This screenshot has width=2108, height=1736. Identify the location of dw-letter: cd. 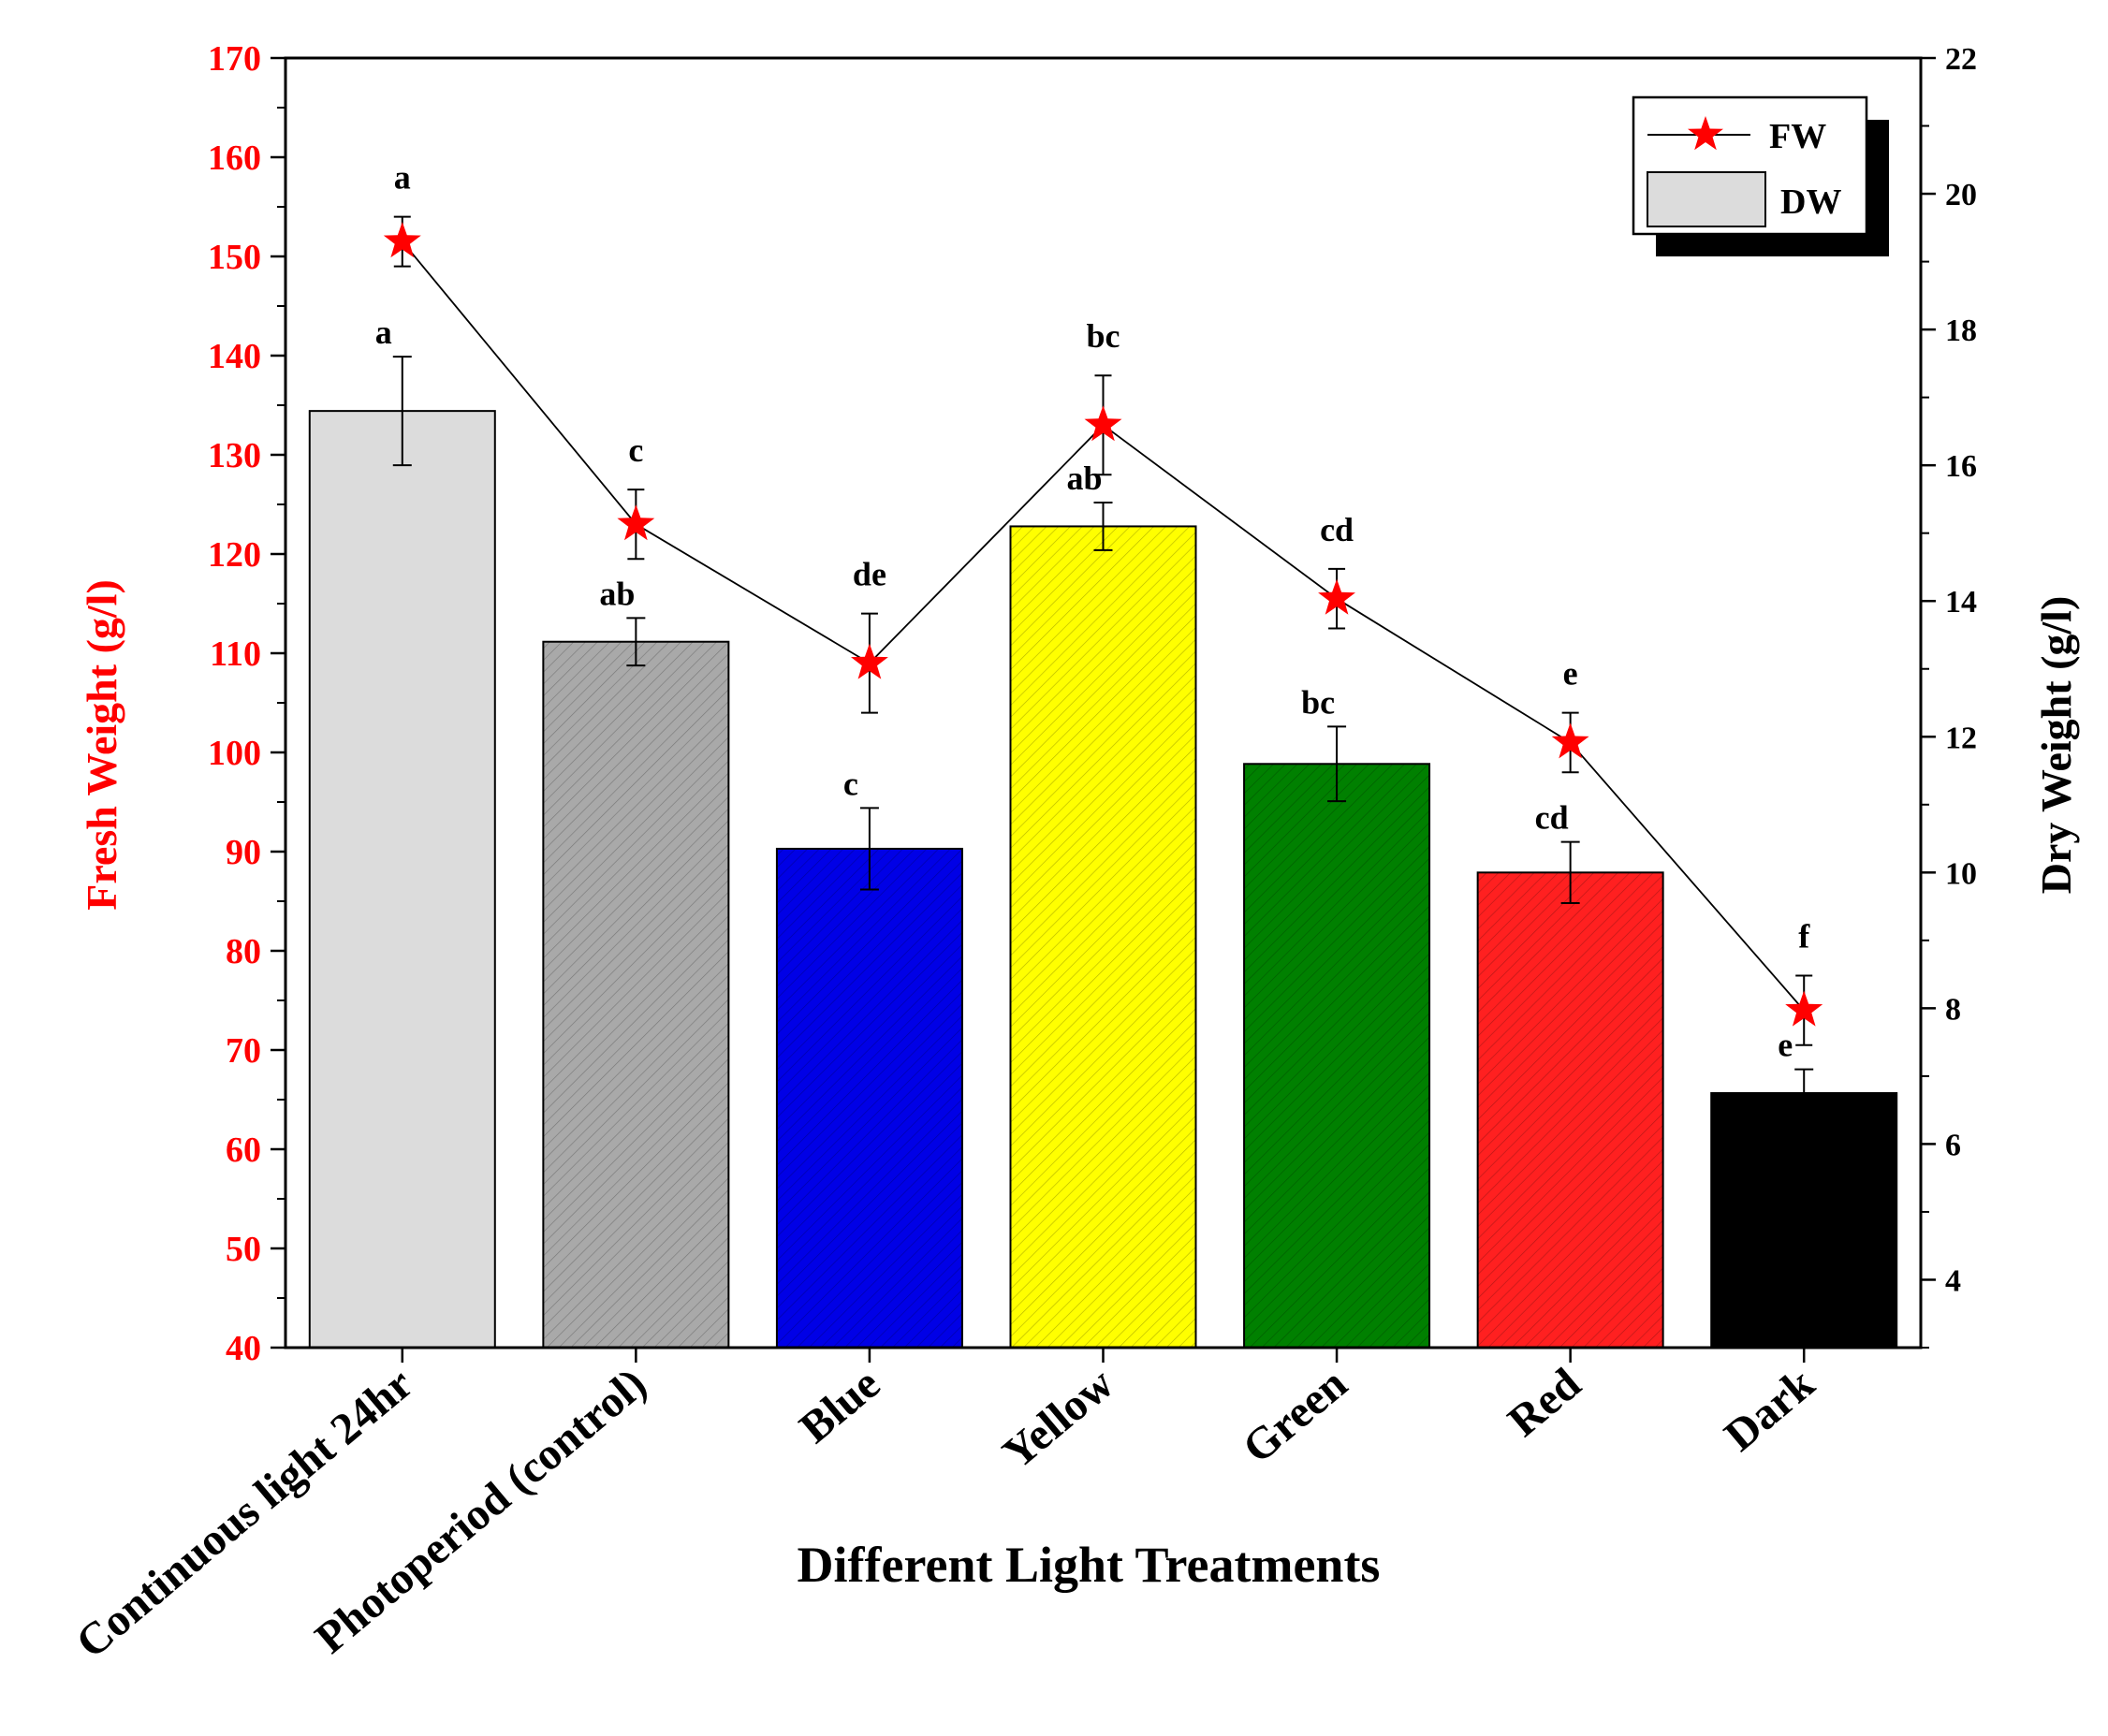
(1552, 818).